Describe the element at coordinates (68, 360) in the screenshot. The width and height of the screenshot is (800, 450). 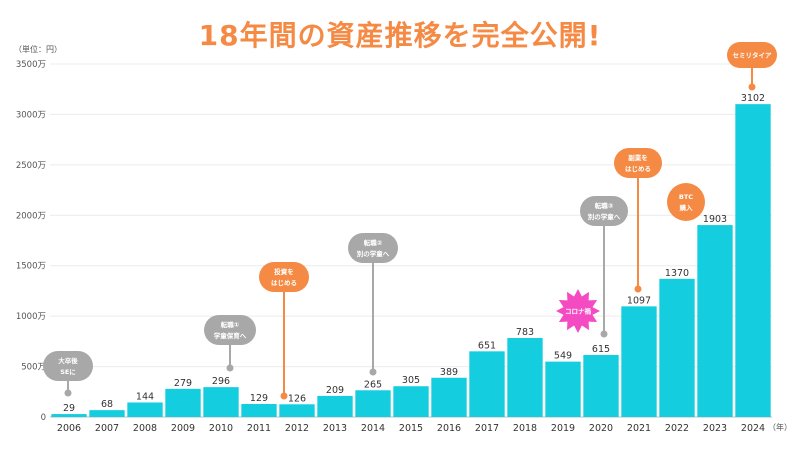
I see `callout-label: 大卒後` at that location.